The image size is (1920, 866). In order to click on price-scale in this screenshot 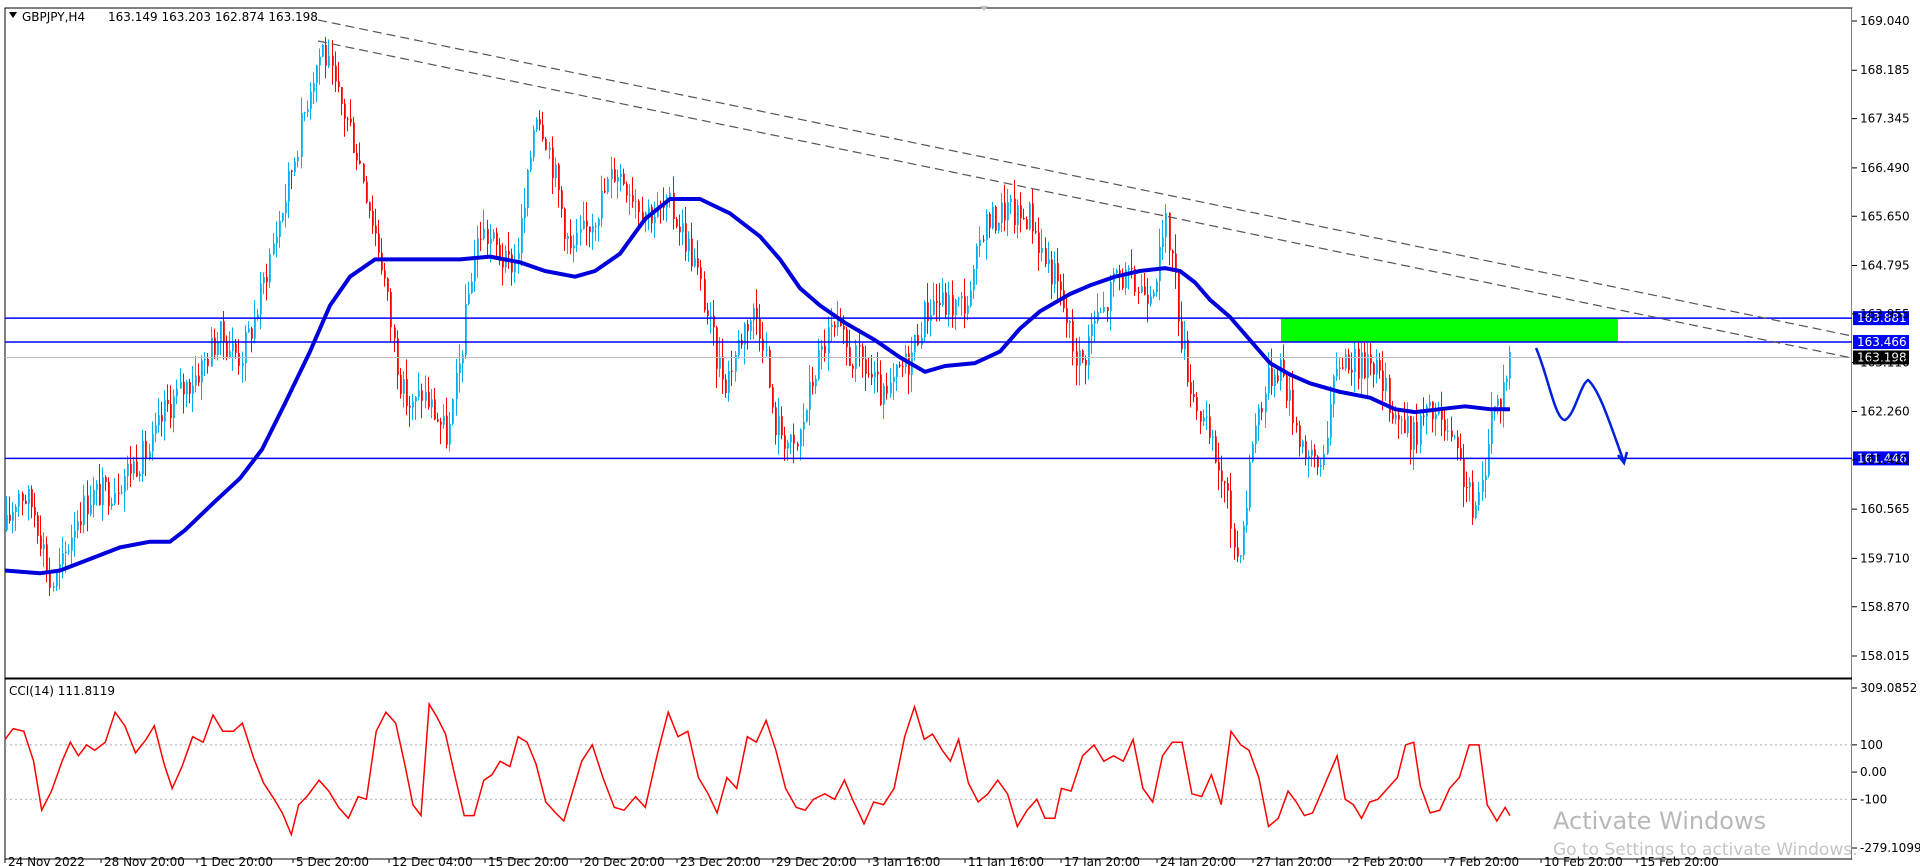, I will do `click(1886, 433)`.